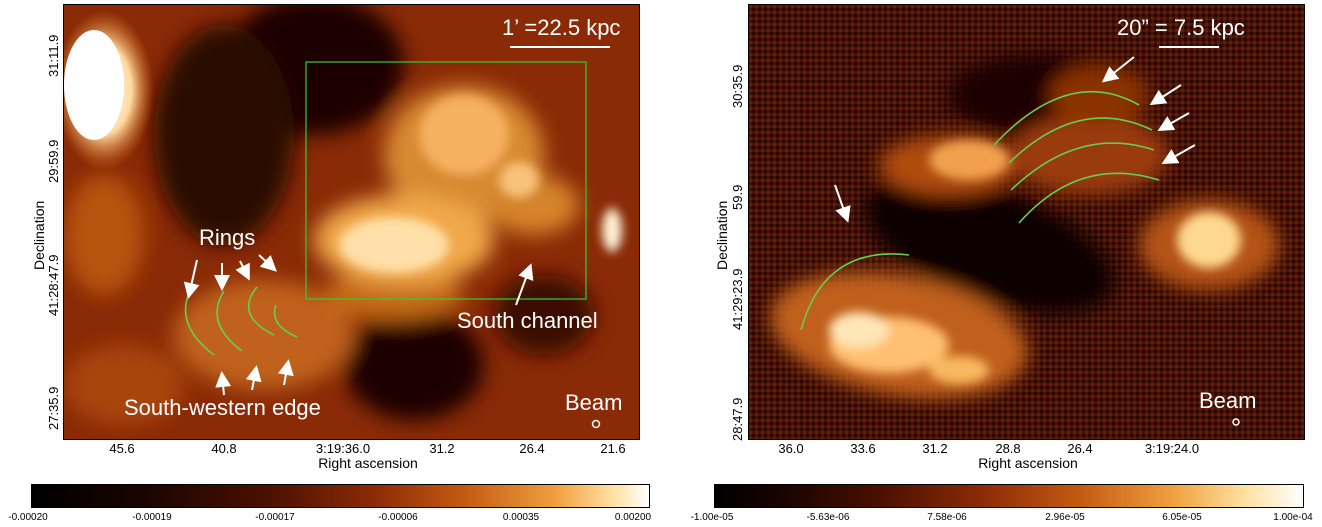 The width and height of the screenshot is (1322, 527). What do you see at coordinates (340, 496) in the screenshot?
I see `left-colorbar` at bounding box center [340, 496].